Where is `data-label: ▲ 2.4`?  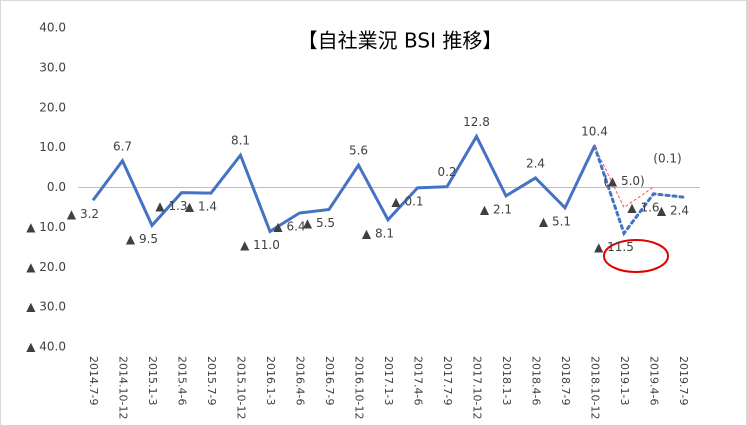
data-label: ▲ 2.4 is located at coordinates (673, 211).